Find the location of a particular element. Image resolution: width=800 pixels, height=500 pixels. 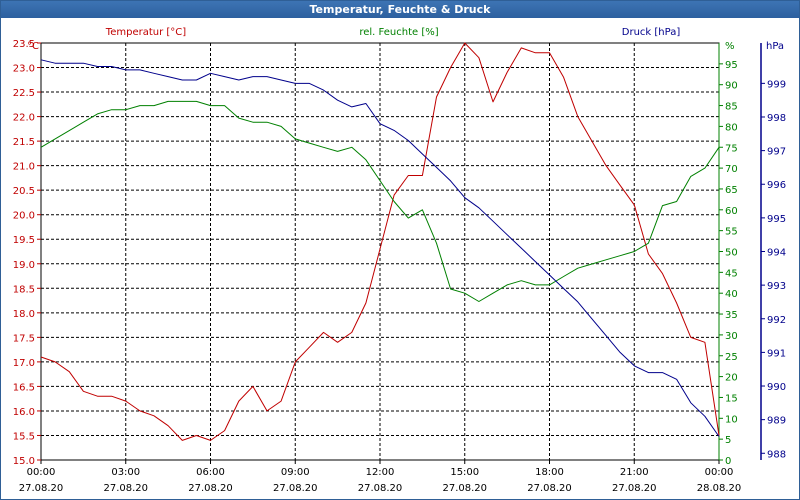

legend-humidity: rel. Feuchte [%] is located at coordinates (398, 32).